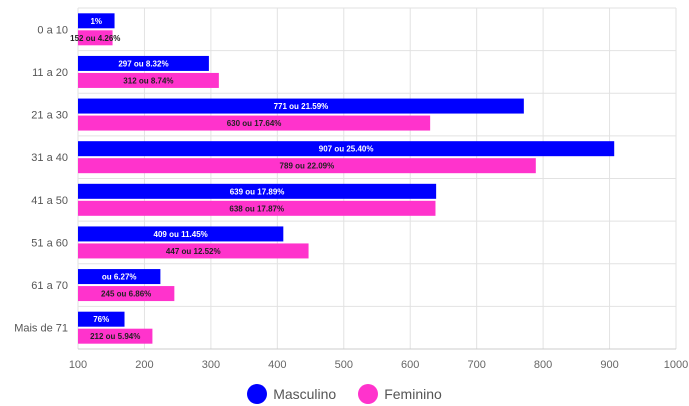 The width and height of the screenshot is (689, 406). I want to click on data-label: 297 ou 8.32%, so click(143, 63).